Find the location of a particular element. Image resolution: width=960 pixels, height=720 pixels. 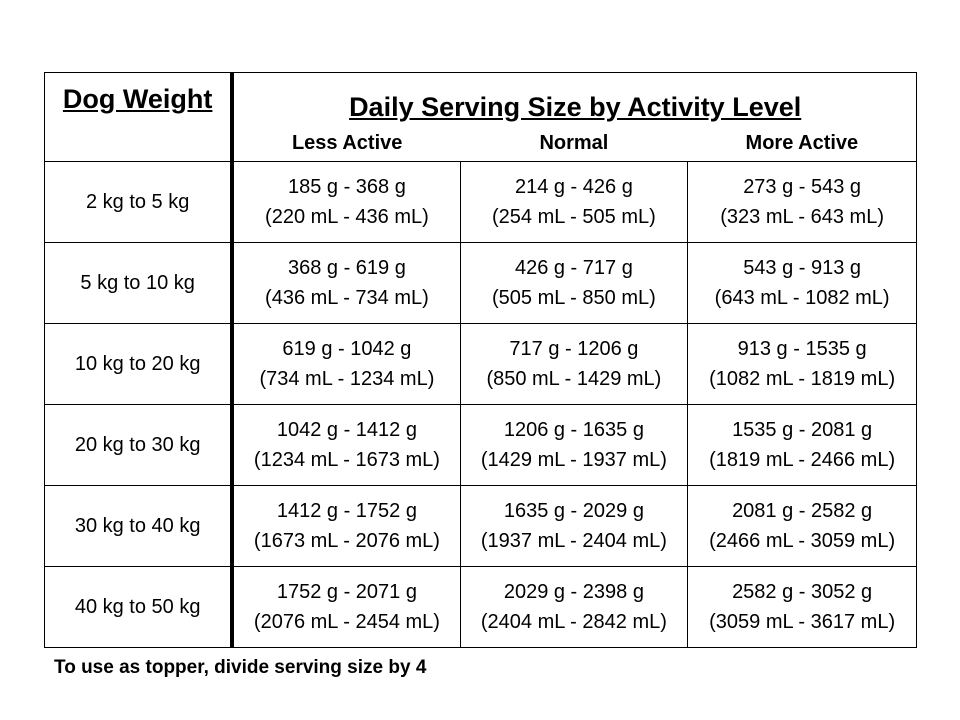

serving-milliliters: (643 mL - 1082 mL) is located at coordinates (802, 298).